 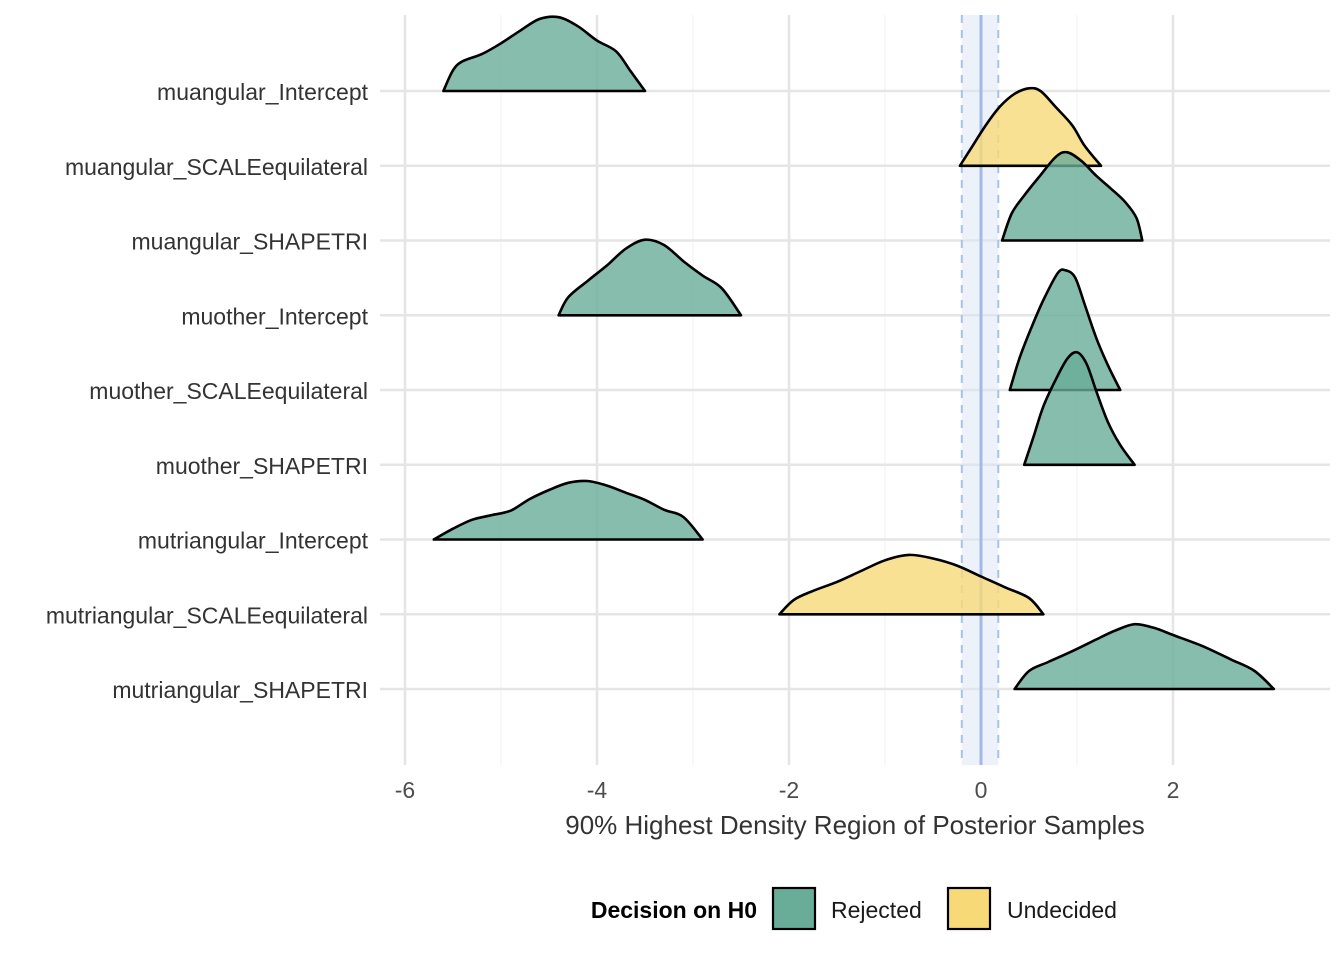 I want to click on density-ridge-muother_SCALEequilateral, so click(x=1065, y=330).